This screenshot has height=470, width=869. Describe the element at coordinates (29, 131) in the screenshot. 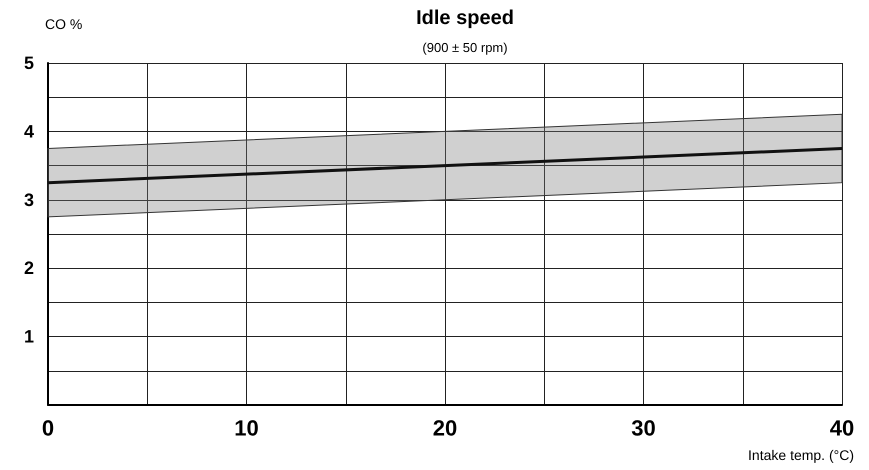

I see `y-tick-label: 4` at that location.